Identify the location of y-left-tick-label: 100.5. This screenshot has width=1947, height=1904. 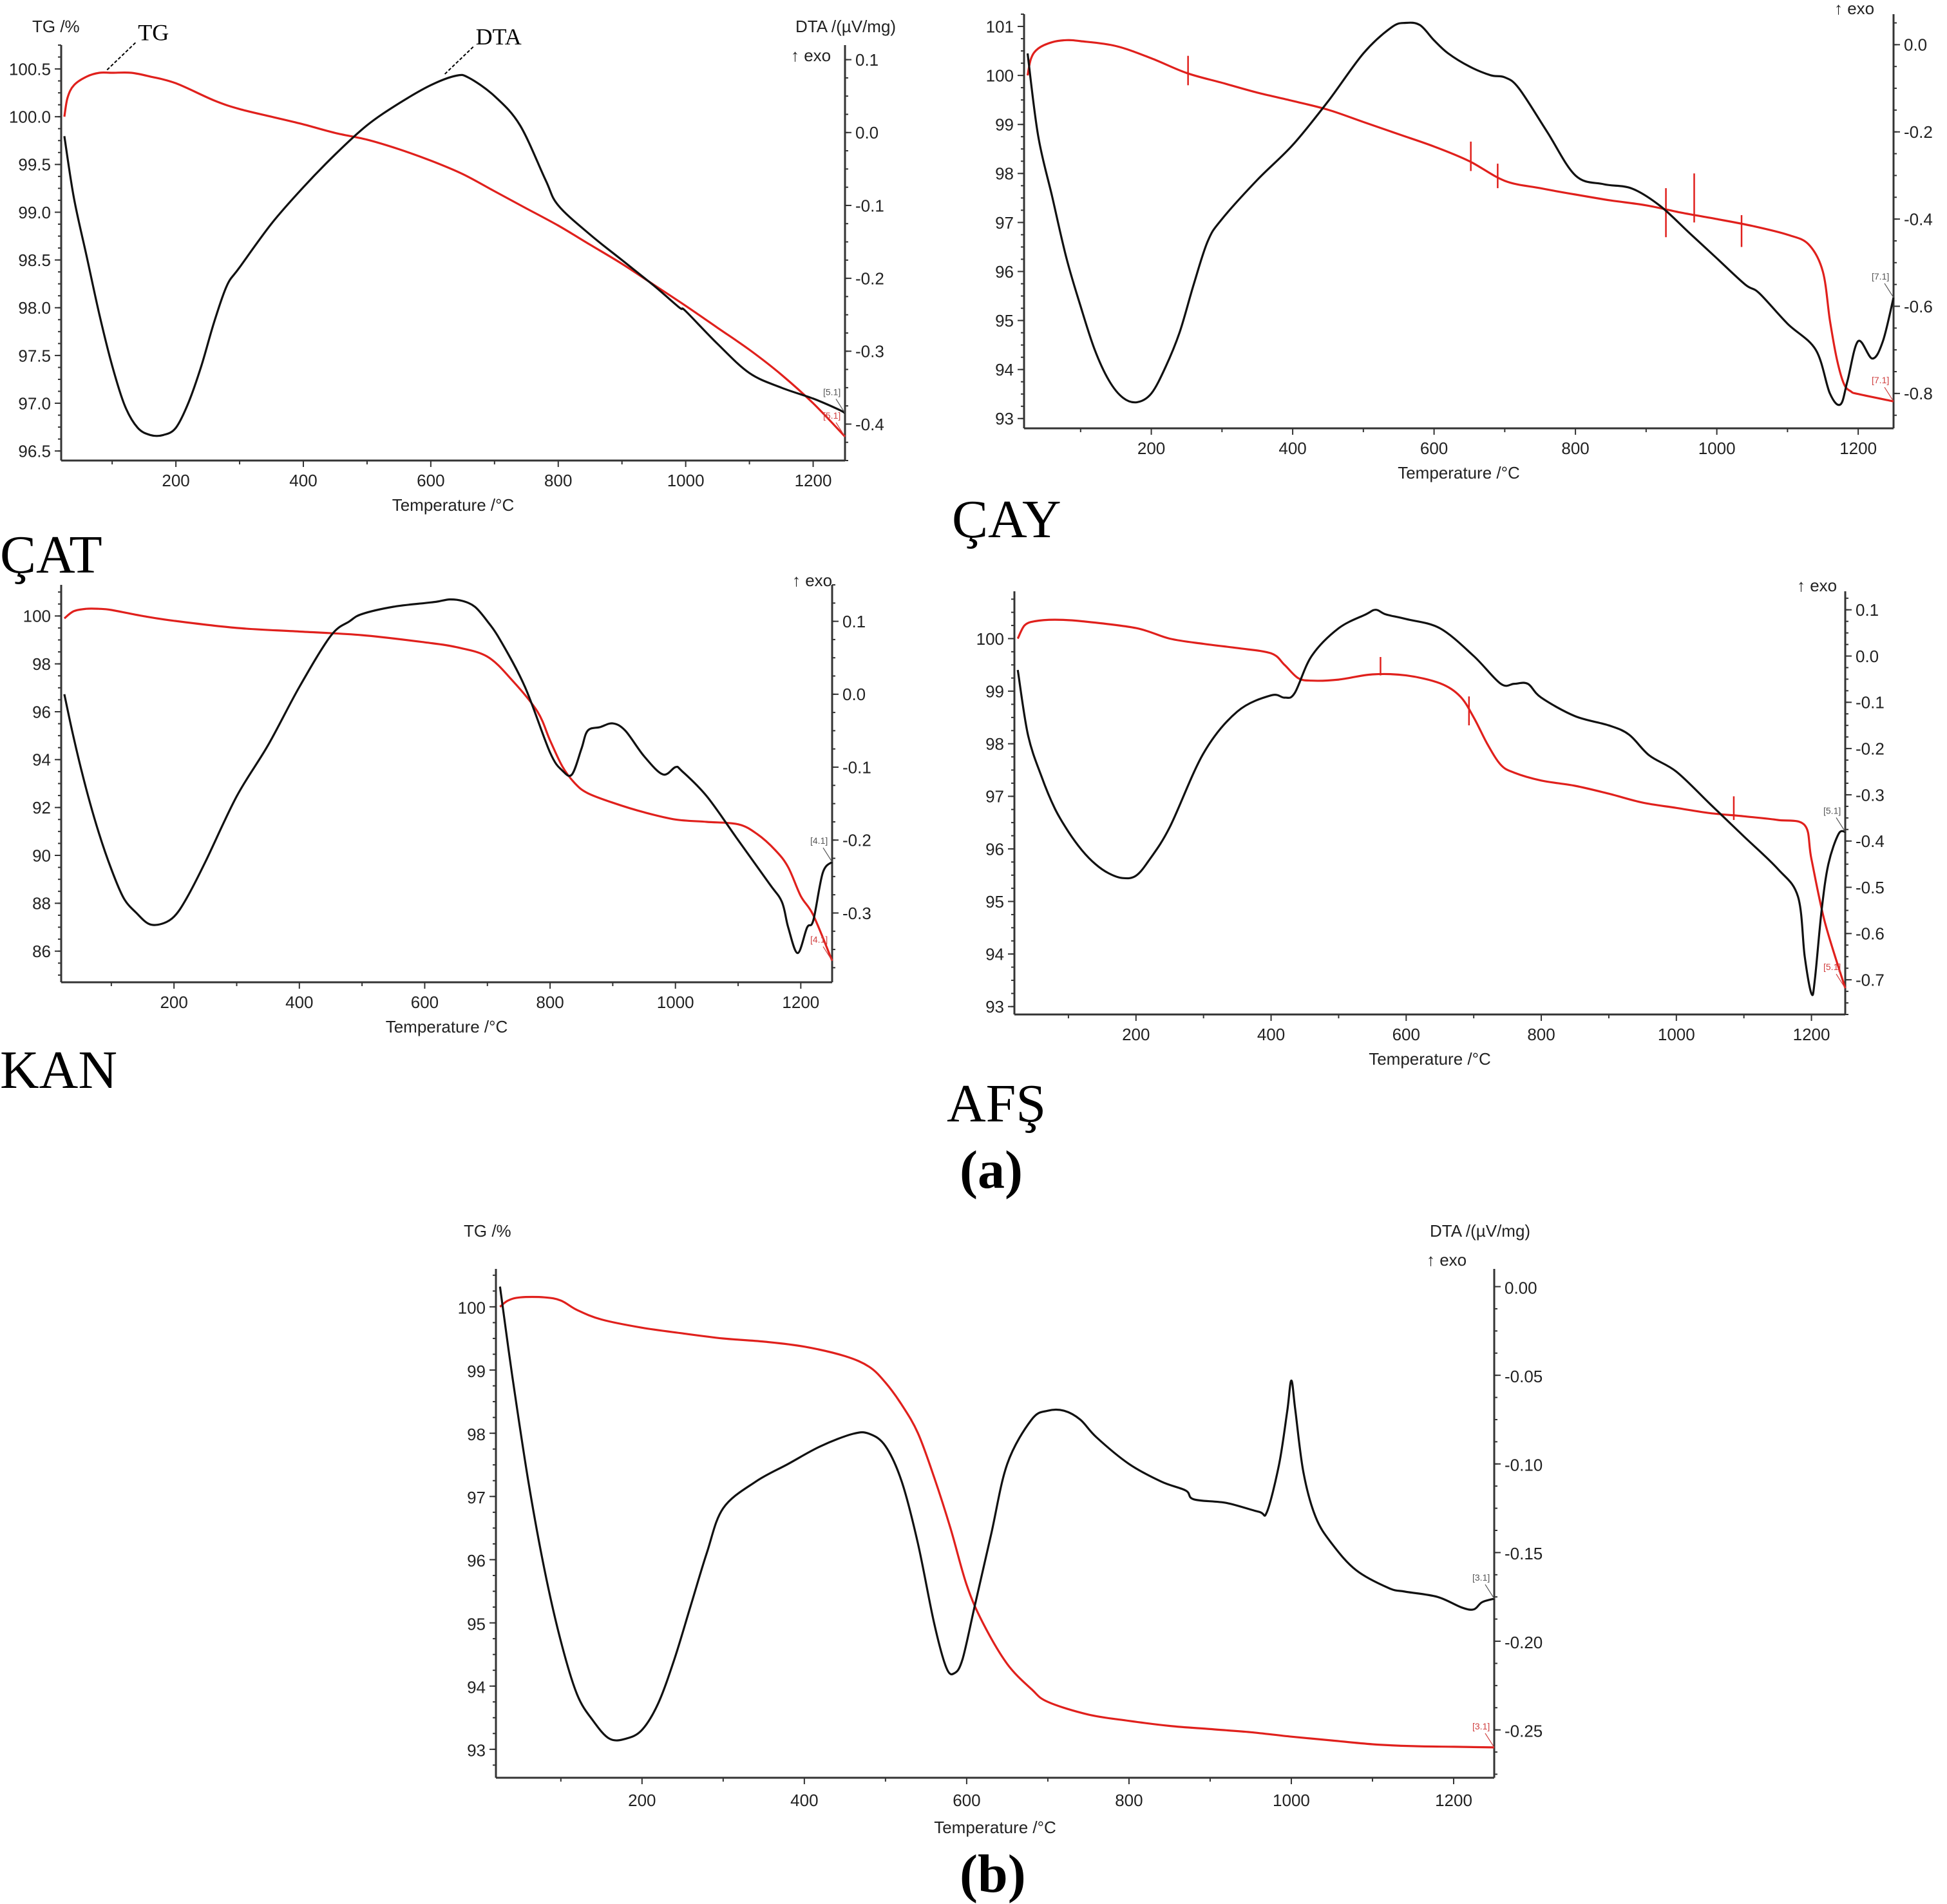
(30, 69).